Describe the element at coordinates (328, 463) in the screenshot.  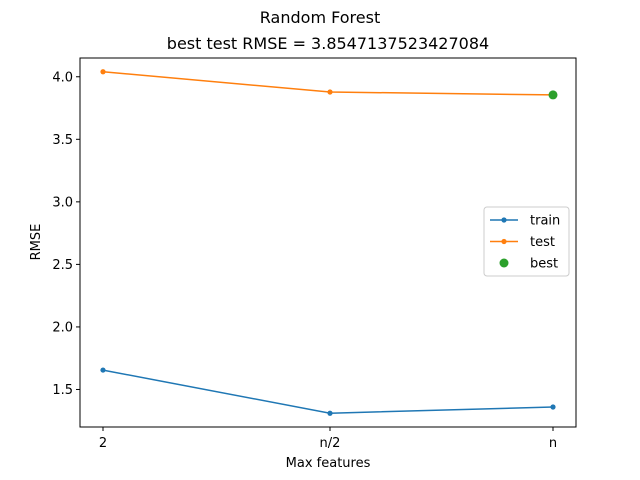
I see `x-axis-label: Max features` at that location.